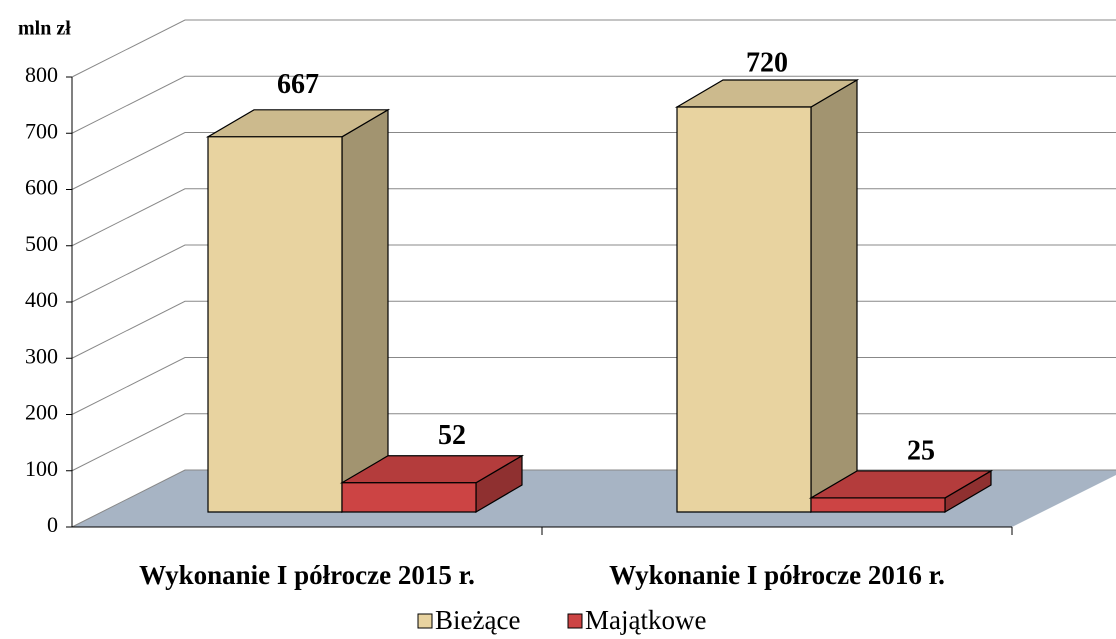  Describe the element at coordinates (41, 187) in the screenshot. I see `y-tick-label: 600` at that location.